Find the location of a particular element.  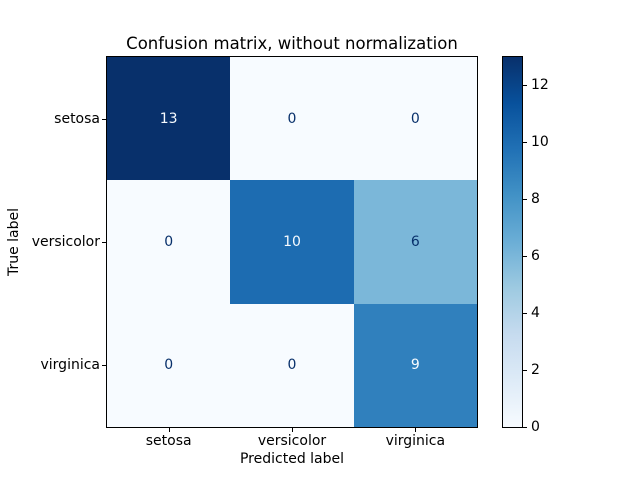

heatmap-cell-versicolor-versicolor: 10 is located at coordinates (292, 242).